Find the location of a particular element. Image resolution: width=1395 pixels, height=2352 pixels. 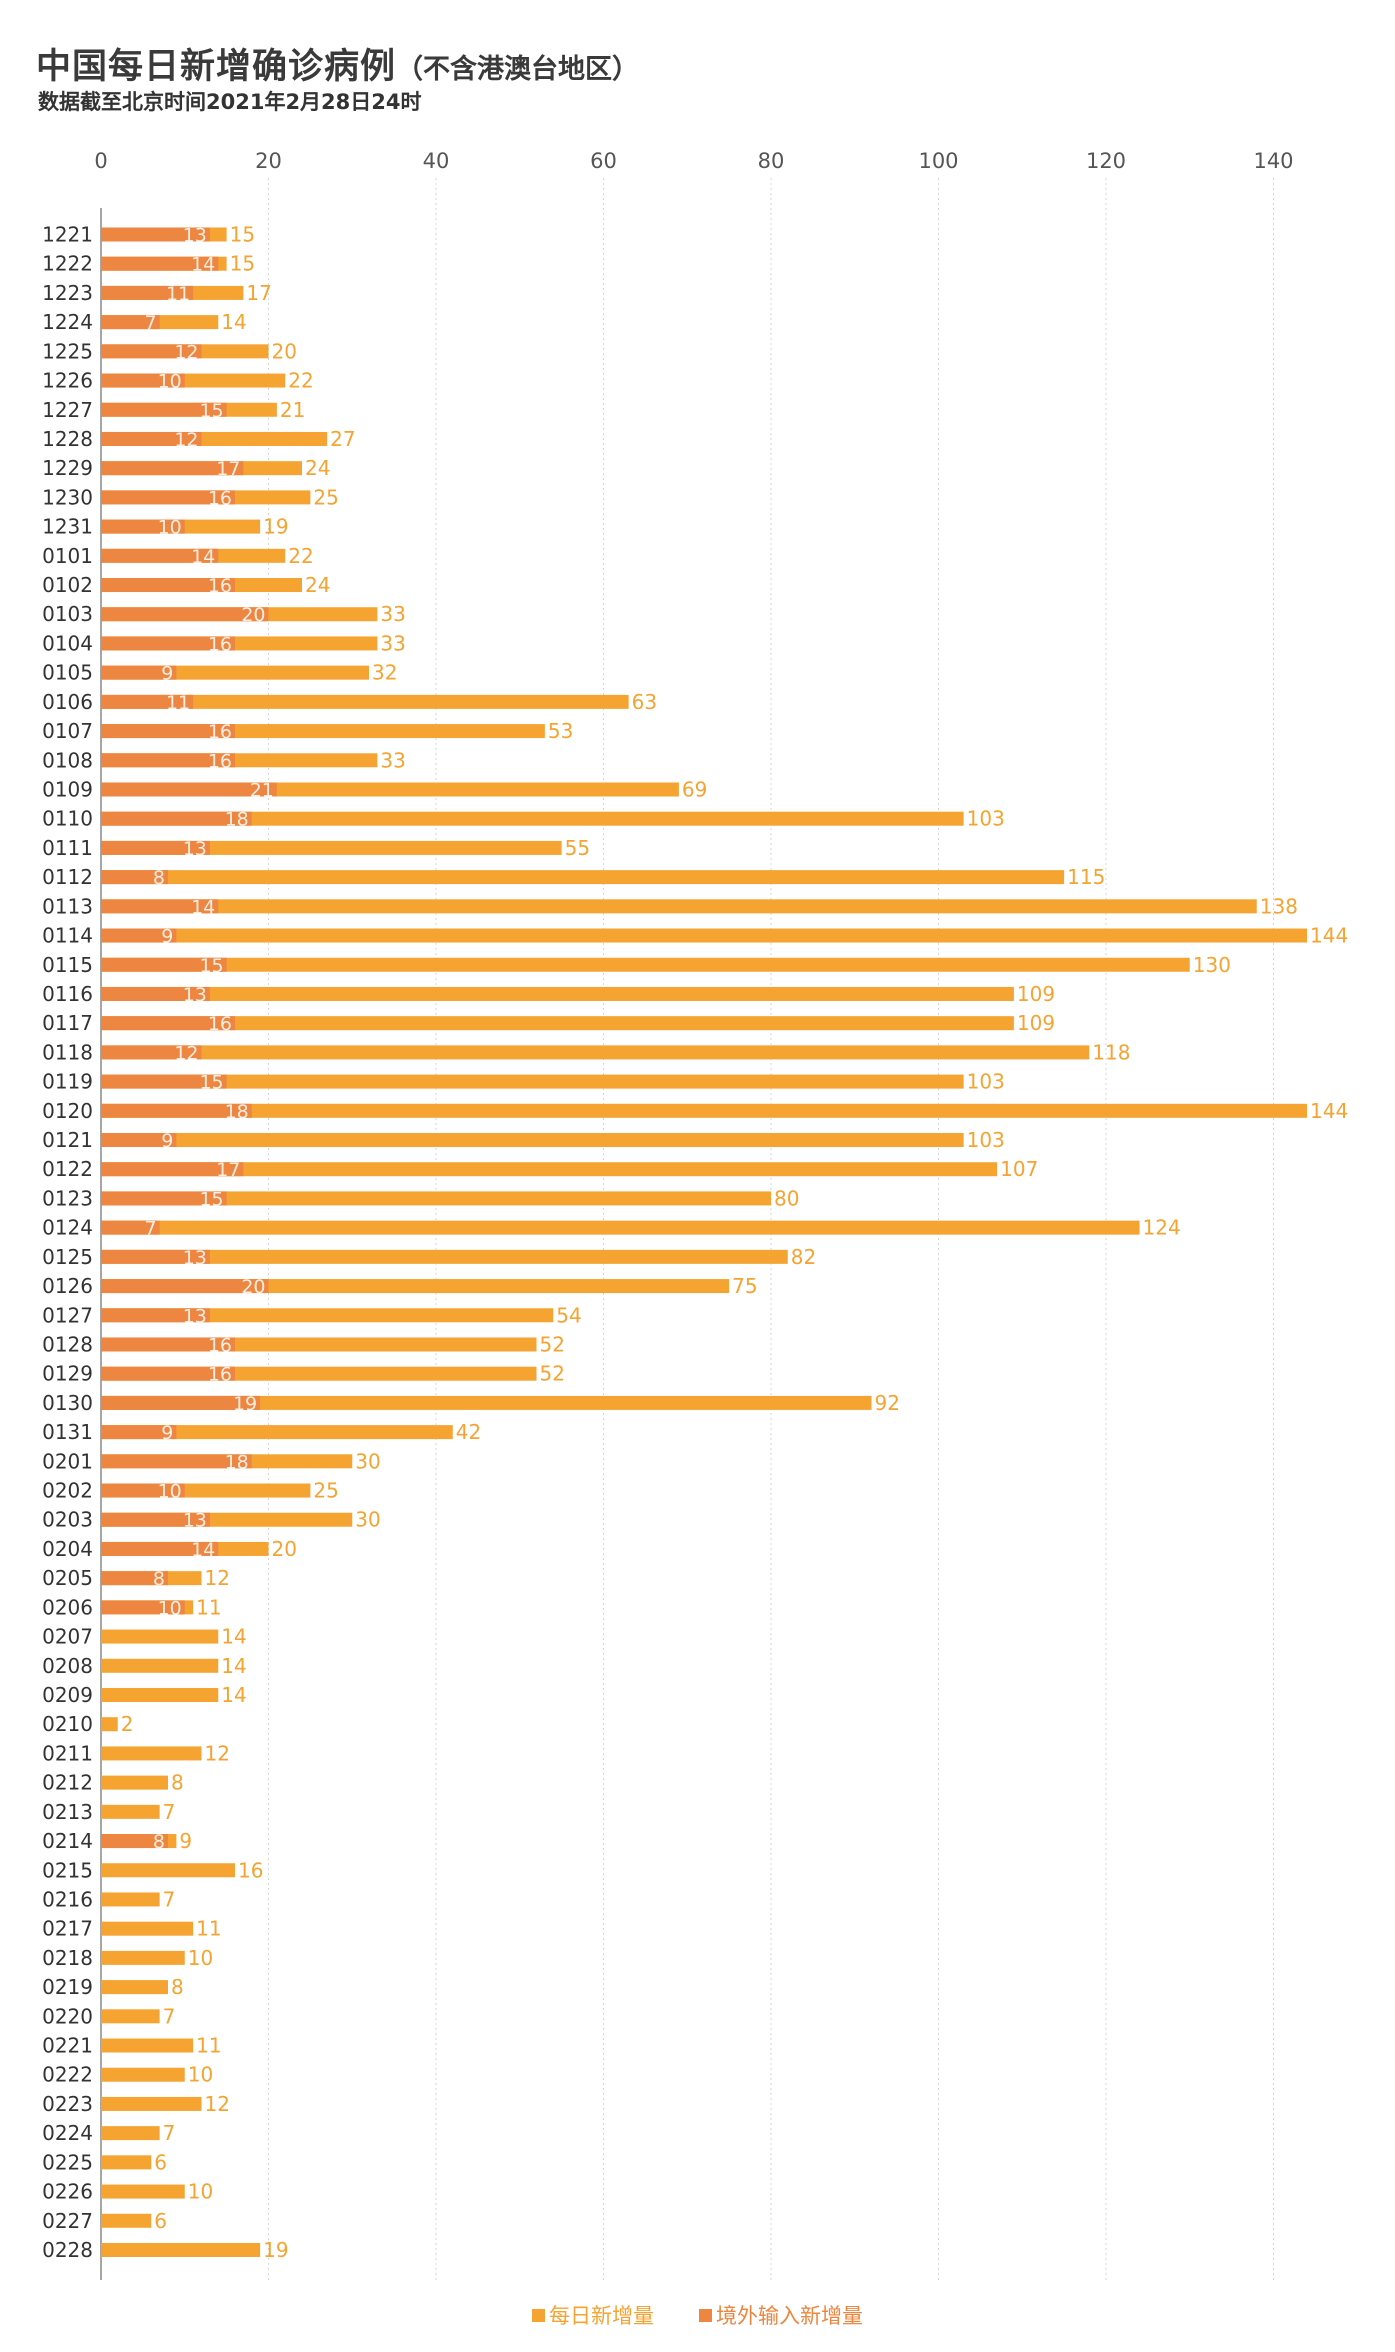

y-tick-label-1231: 1231 is located at coordinates (67, 527).